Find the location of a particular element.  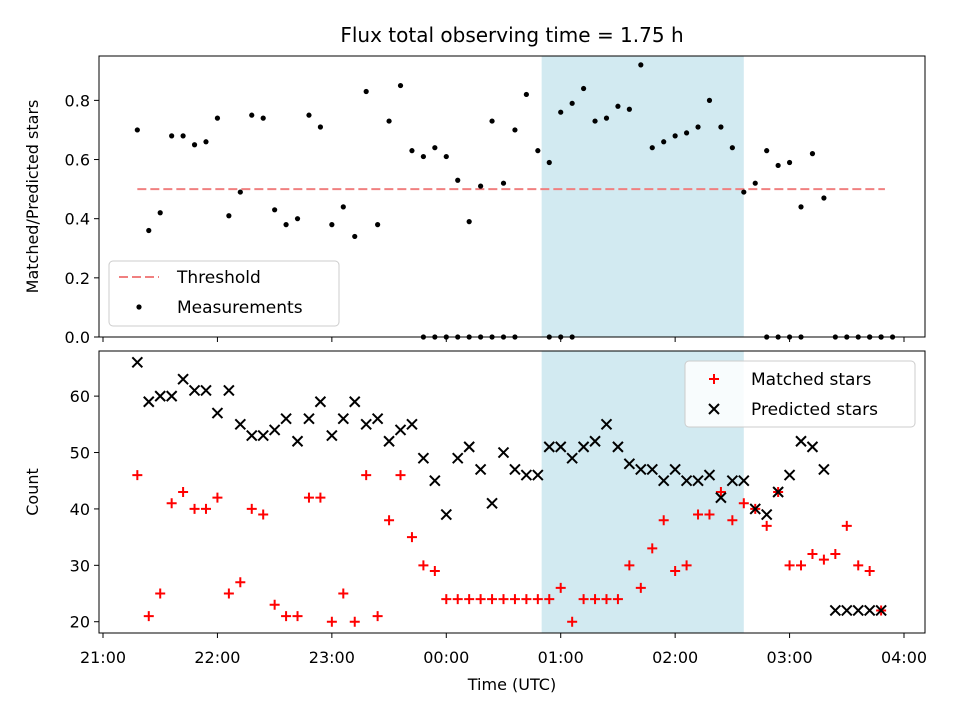

legend: Threshold Measurements is located at coordinates (224, 293).